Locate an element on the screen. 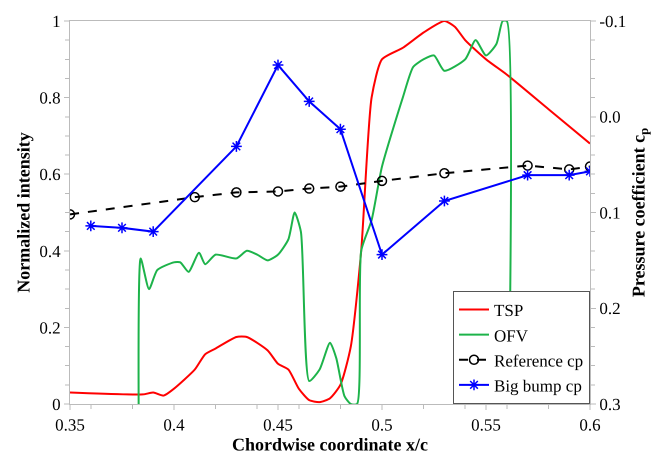 The height and width of the screenshot is (463, 670). x-tick-label: 0.4 is located at coordinates (174, 424).